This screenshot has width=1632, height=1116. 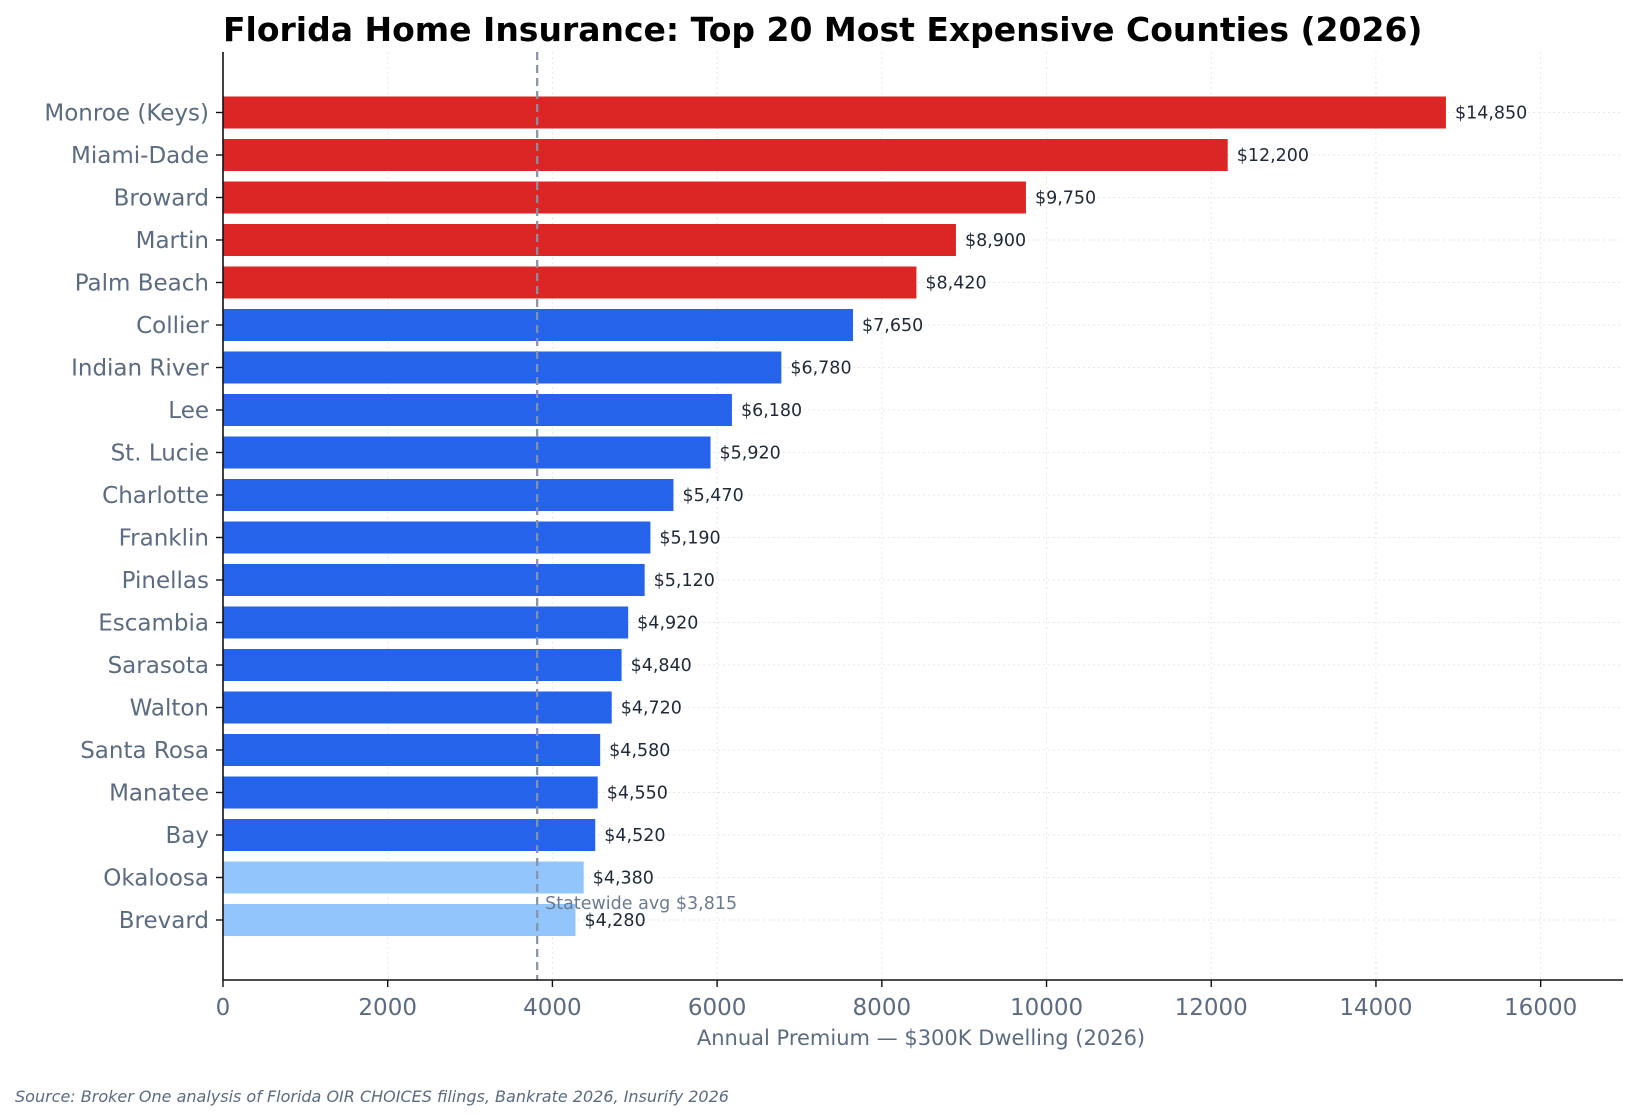 What do you see at coordinates (1211, 1008) in the screenshot?
I see `x-tick-label: 12000` at bounding box center [1211, 1008].